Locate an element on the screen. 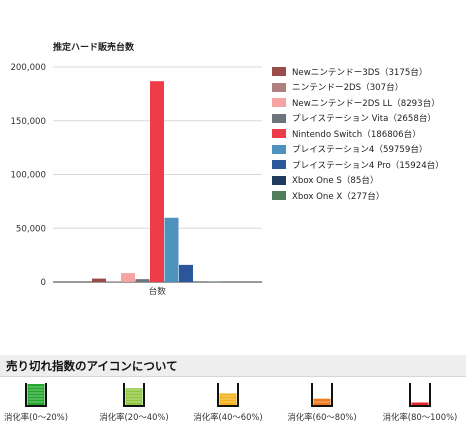  cup-icon-orange is located at coordinates (322, 395).